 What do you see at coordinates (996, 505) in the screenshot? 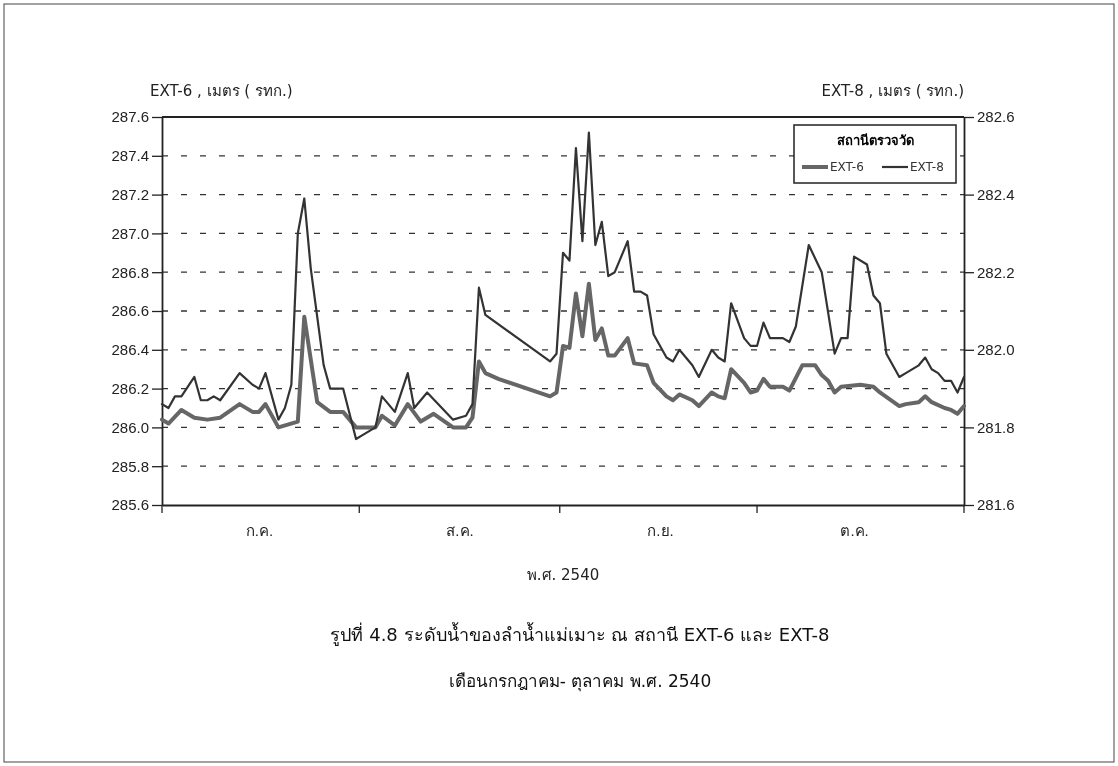
I see `y2-tick-label: 281.6` at bounding box center [996, 505].